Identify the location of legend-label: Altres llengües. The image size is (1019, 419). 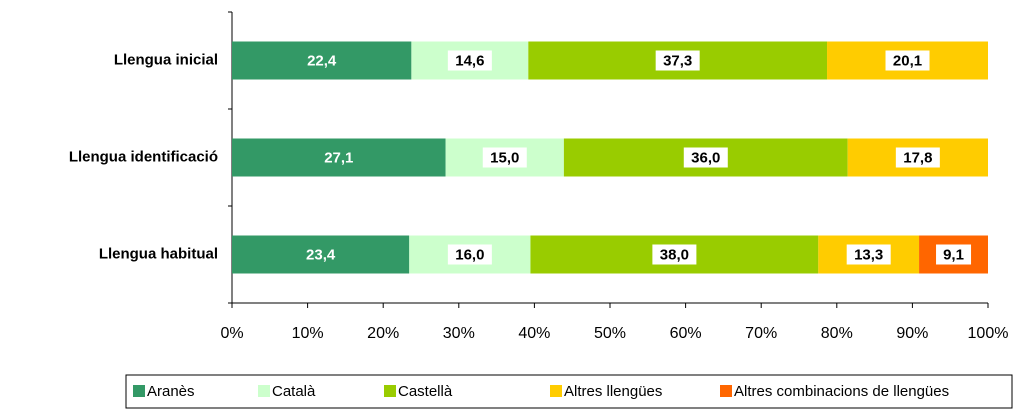
(613, 391).